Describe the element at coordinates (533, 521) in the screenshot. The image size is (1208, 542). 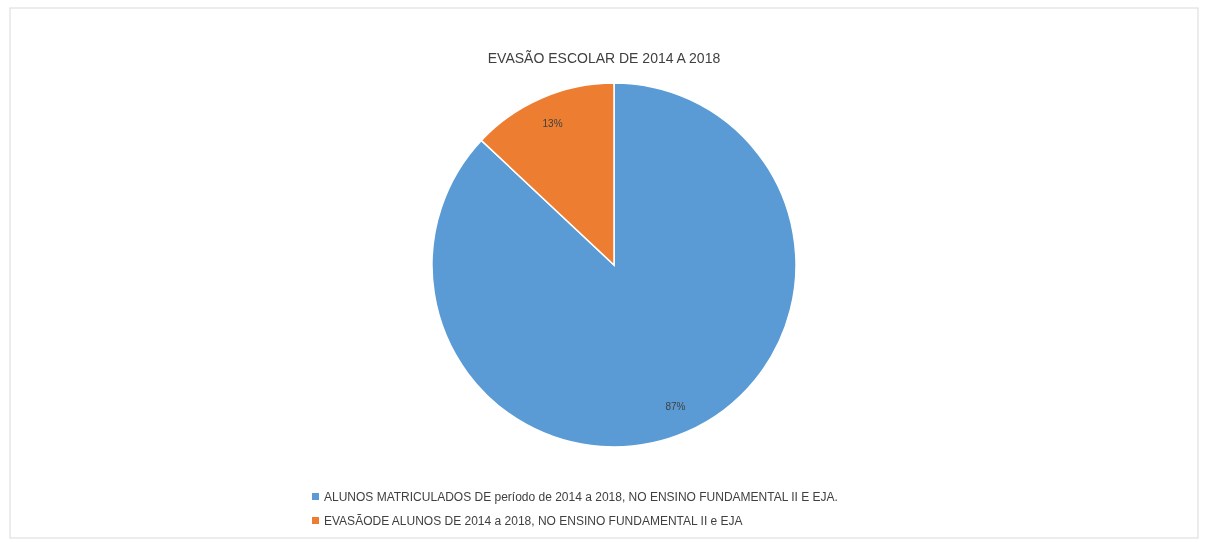
I see `legend-label: EVASÃODE ALUNOS DE 2014 a 2018, NO ENSINO FUNDAMENTAL II e EJA` at that location.